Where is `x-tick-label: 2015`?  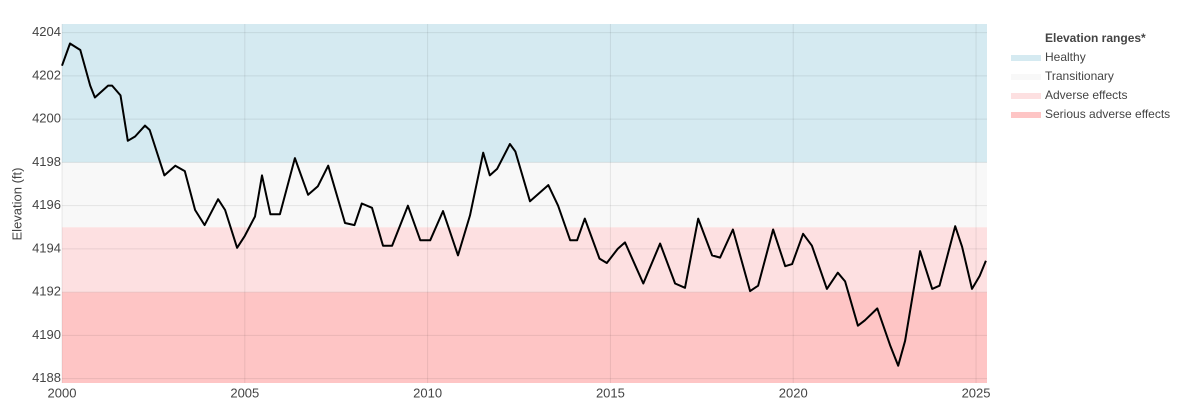 x-tick-label: 2015 is located at coordinates (610, 392).